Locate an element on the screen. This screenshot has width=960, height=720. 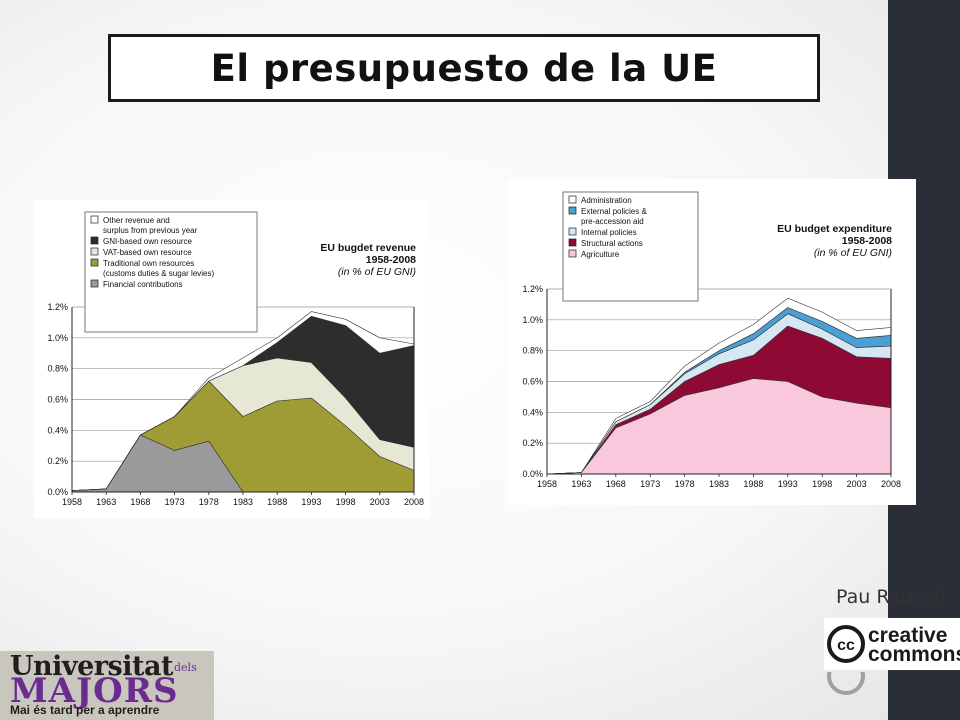
logo-dels: dels is located at coordinates (185, 667).